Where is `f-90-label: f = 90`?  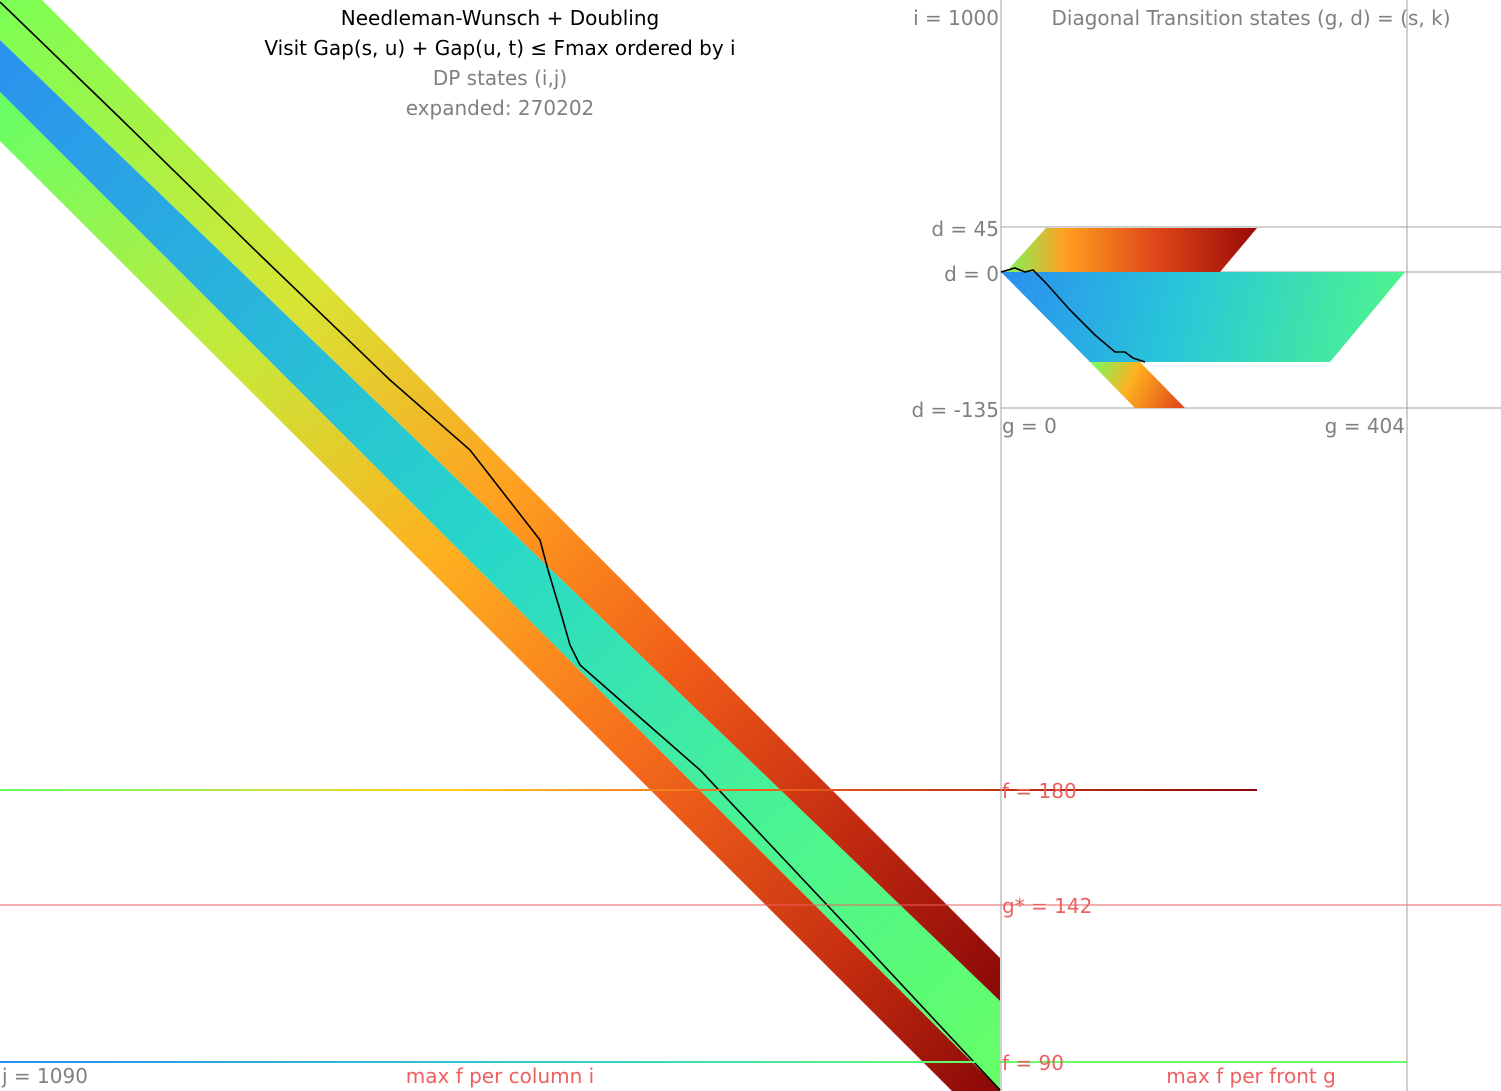
f-90-label: f = 90 is located at coordinates (1033, 1063).